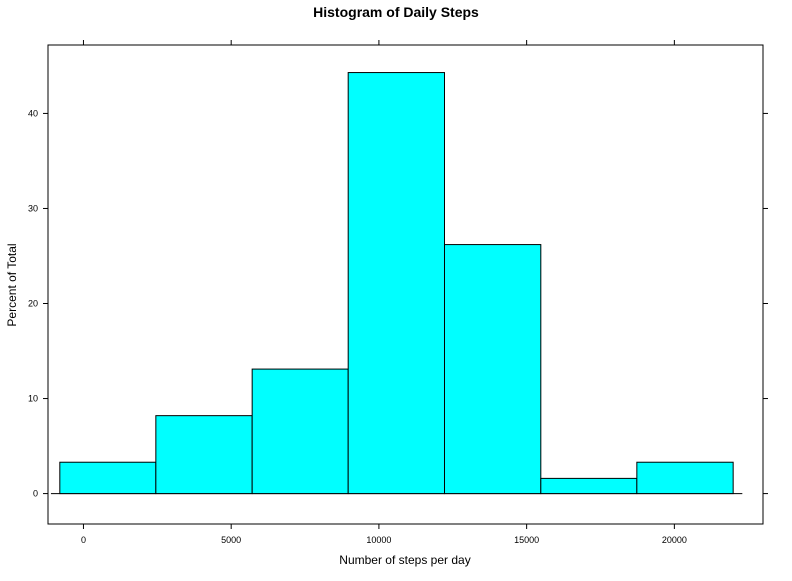 This screenshot has height=581, width=792. I want to click on y-tick-label: 0, so click(35, 494).